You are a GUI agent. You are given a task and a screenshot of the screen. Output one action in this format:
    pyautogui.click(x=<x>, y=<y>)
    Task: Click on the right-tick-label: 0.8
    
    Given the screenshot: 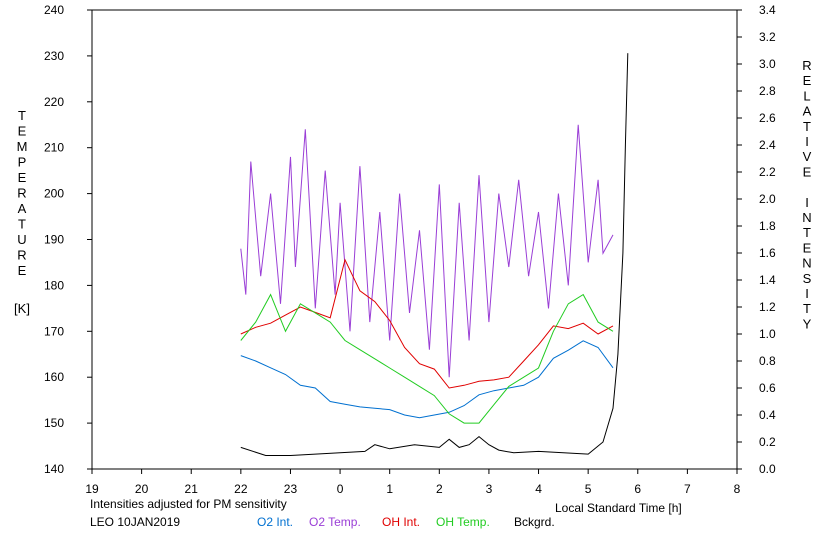 What is the action you would take?
    pyautogui.click(x=767, y=361)
    